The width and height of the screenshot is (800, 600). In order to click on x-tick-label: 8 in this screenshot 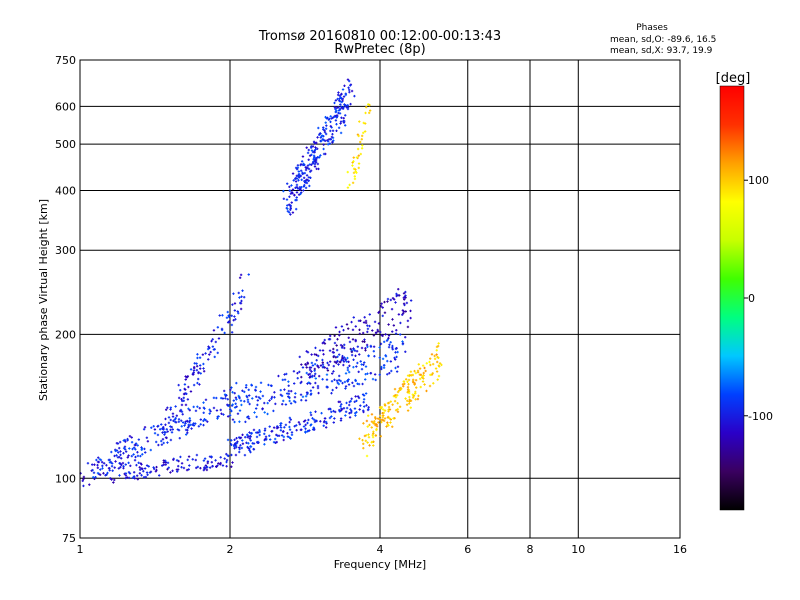, I will do `click(530, 549)`.